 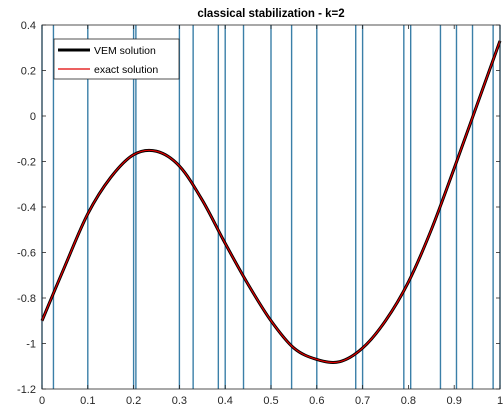 What do you see at coordinates (42, 401) in the screenshot?
I see `x-tick-label: 0` at bounding box center [42, 401].